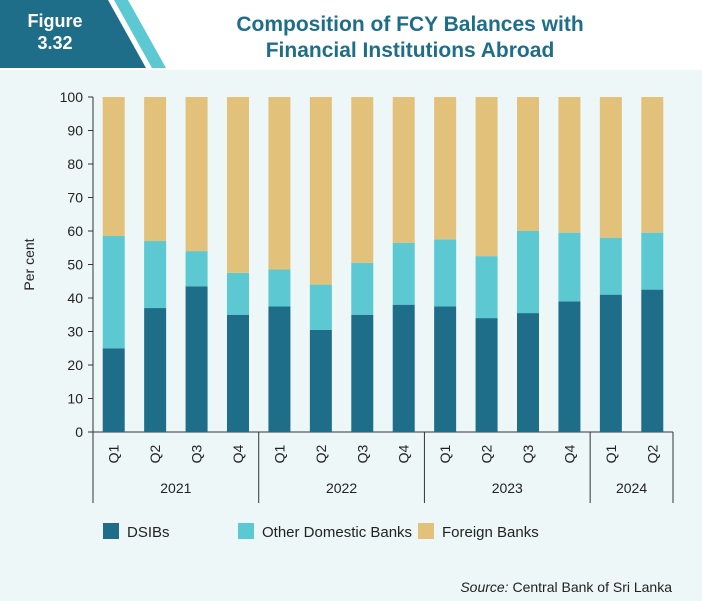 Image resolution: width=702 pixels, height=601 pixels. What do you see at coordinates (148, 532) in the screenshot?
I see `legend-label: DSIBs` at bounding box center [148, 532].